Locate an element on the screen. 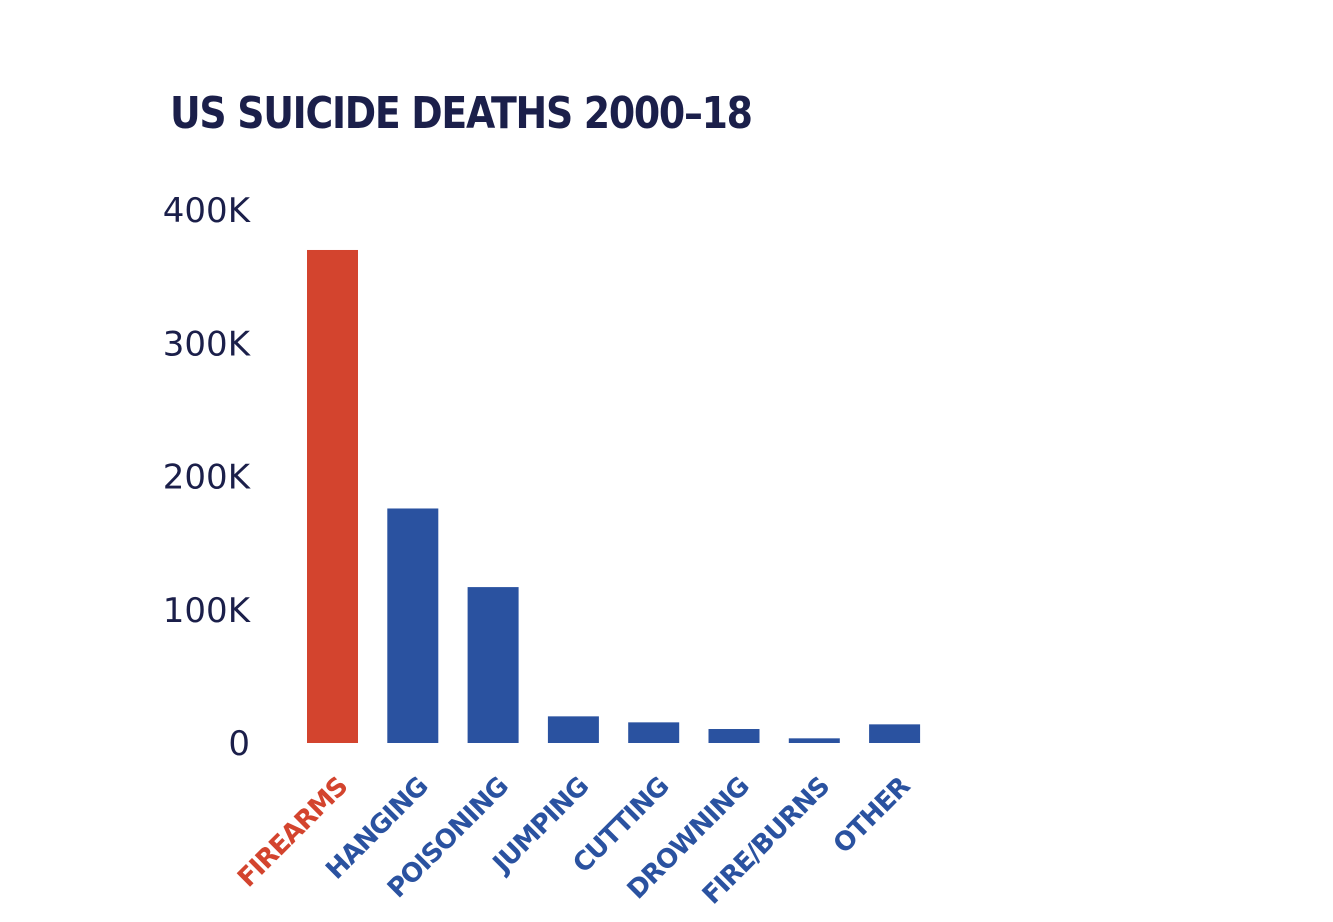 This screenshot has width=1333, height=922. y-tick-label: 300K is located at coordinates (207, 344).